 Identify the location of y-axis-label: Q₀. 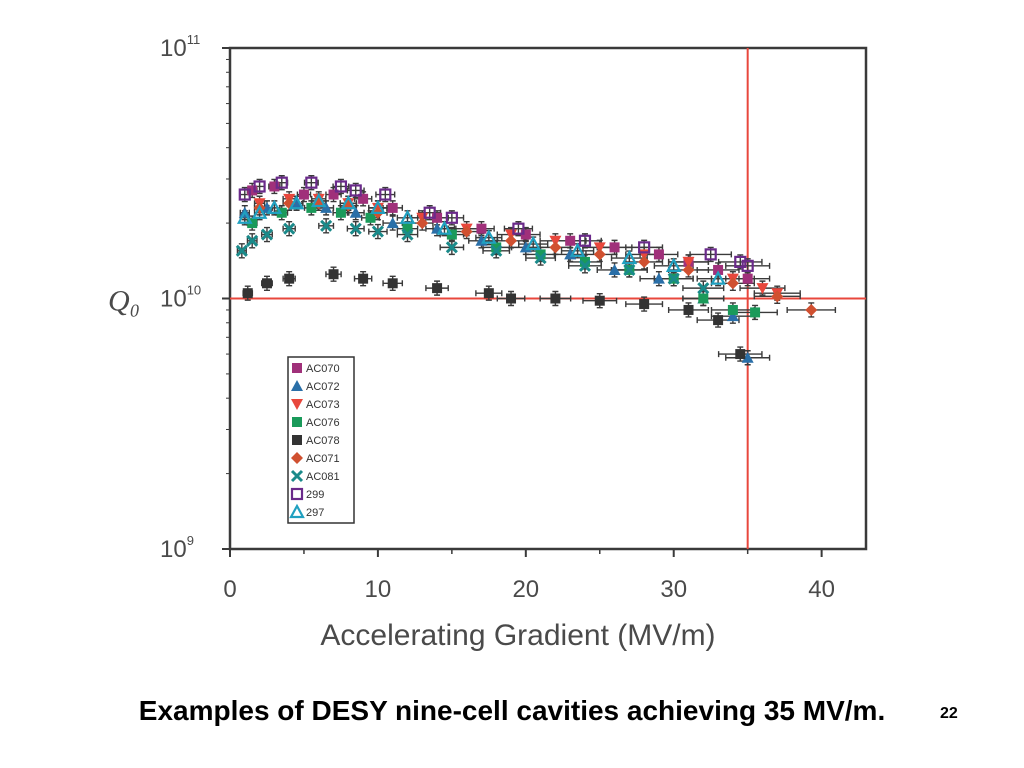
(124, 301).